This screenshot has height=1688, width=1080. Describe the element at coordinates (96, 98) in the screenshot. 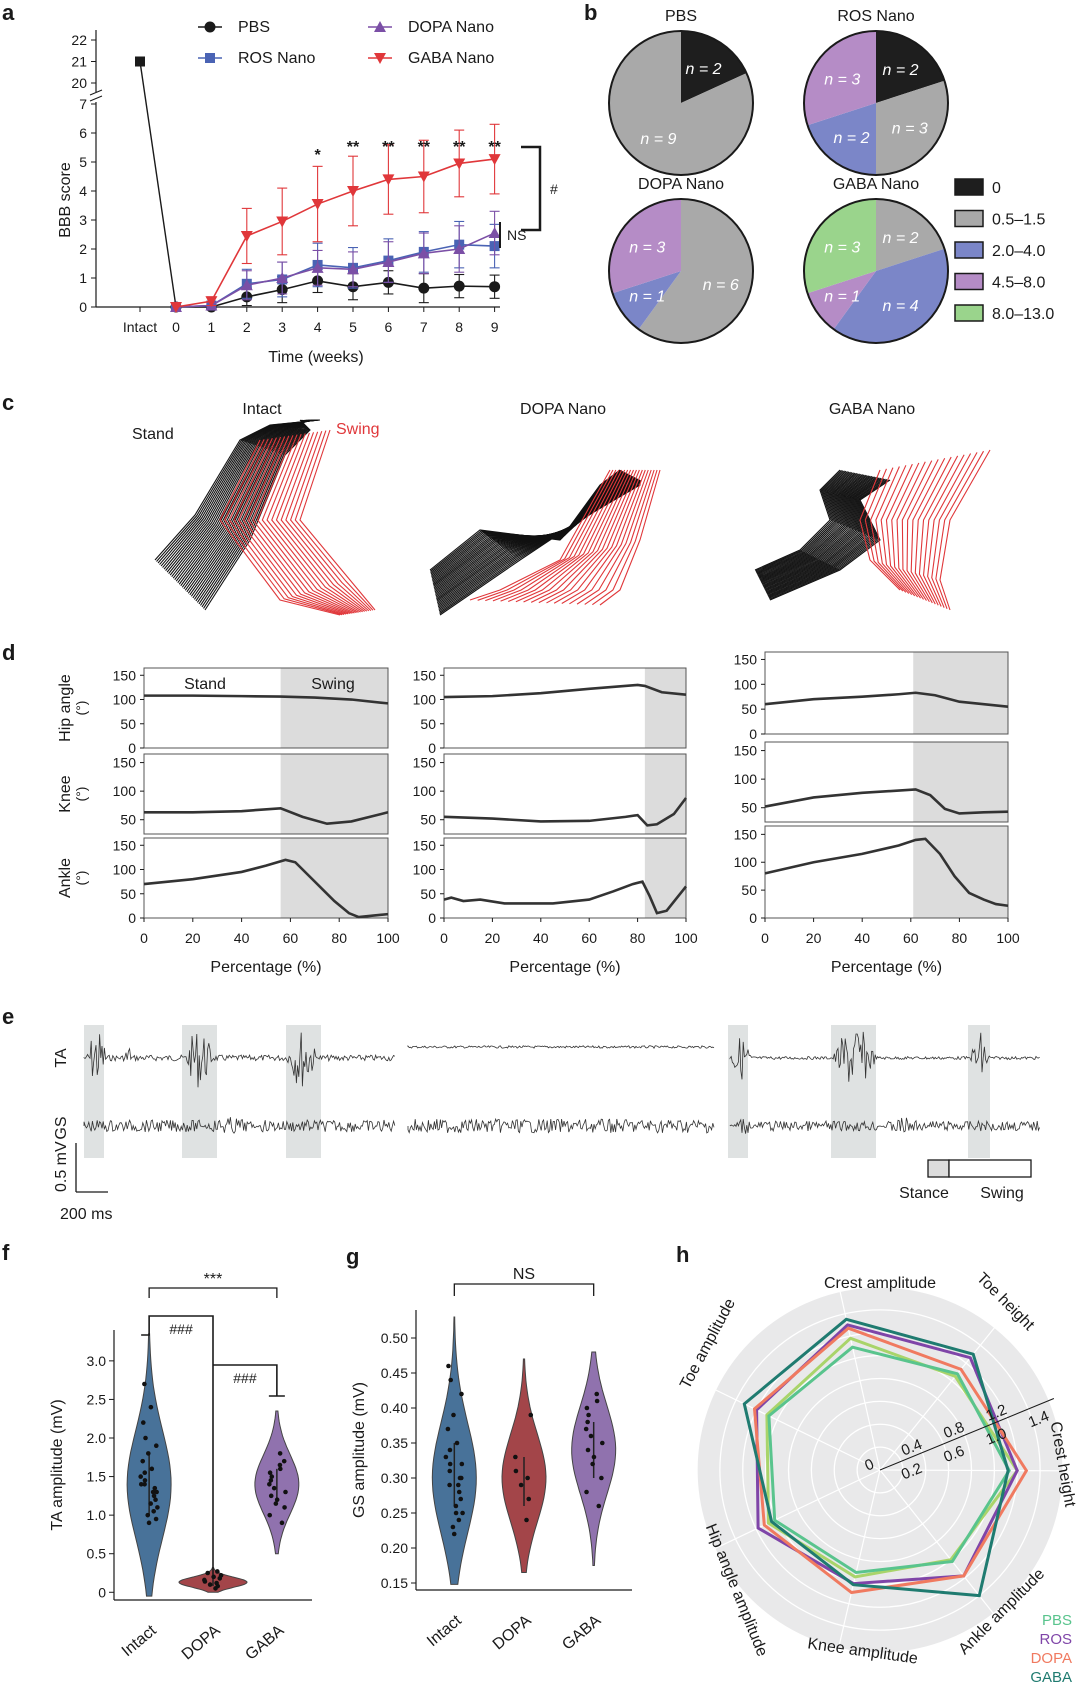

I see `axis-break` at that location.